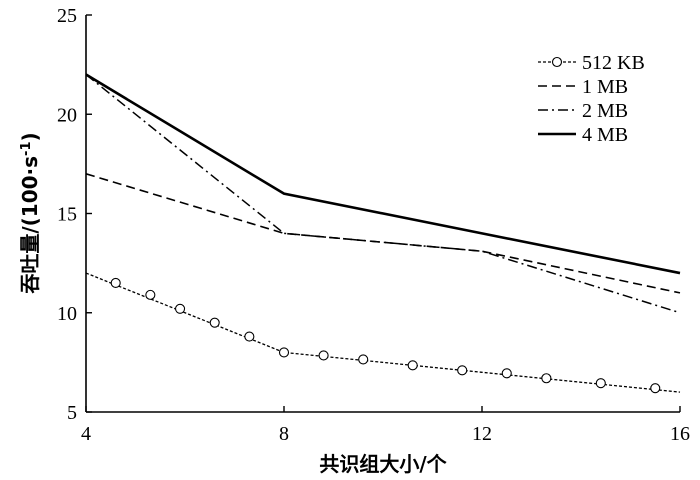  Describe the element at coordinates (482, 434) in the screenshot. I see `x-tick-label: 12` at that location.